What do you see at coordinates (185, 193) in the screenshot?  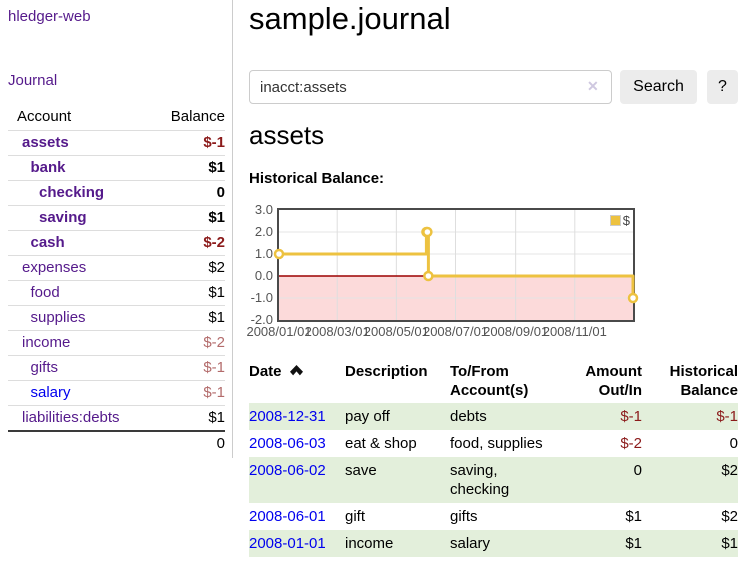 I see `account-balance: 0` at bounding box center [185, 193].